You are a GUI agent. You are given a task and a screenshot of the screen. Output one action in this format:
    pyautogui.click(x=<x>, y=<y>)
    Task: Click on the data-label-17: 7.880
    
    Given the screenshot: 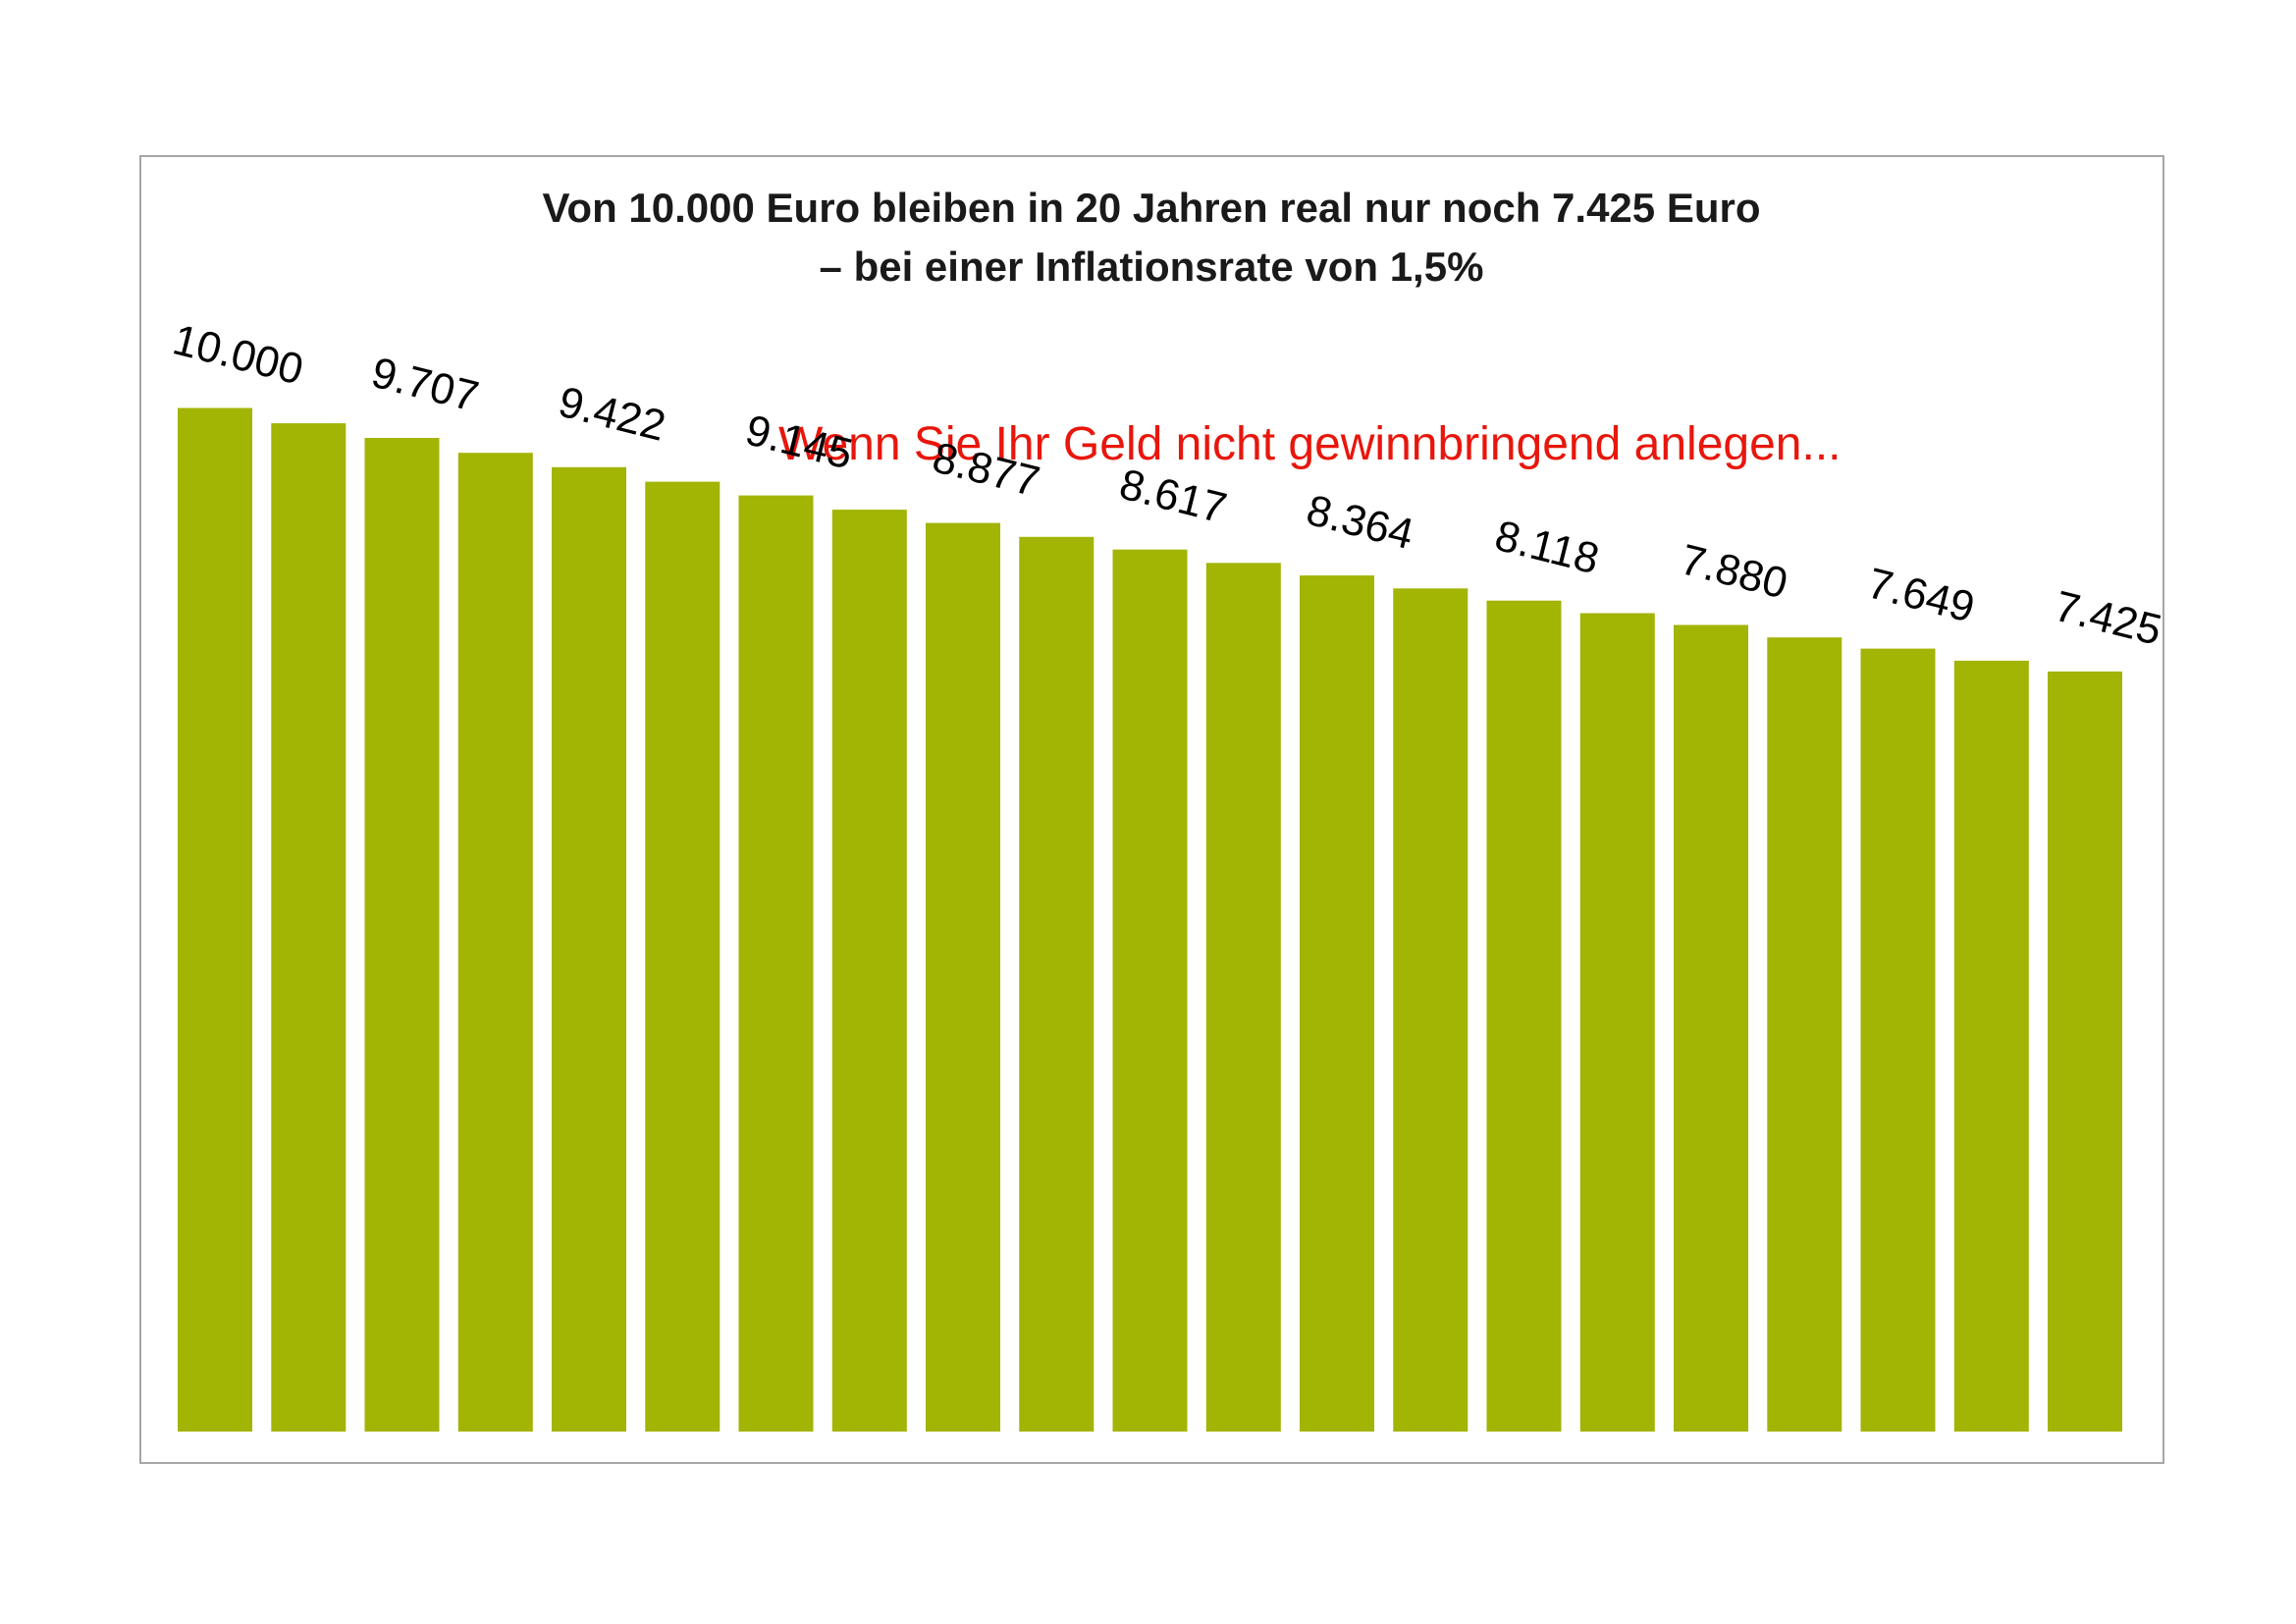 What is the action you would take?
    pyautogui.click(x=1734, y=571)
    